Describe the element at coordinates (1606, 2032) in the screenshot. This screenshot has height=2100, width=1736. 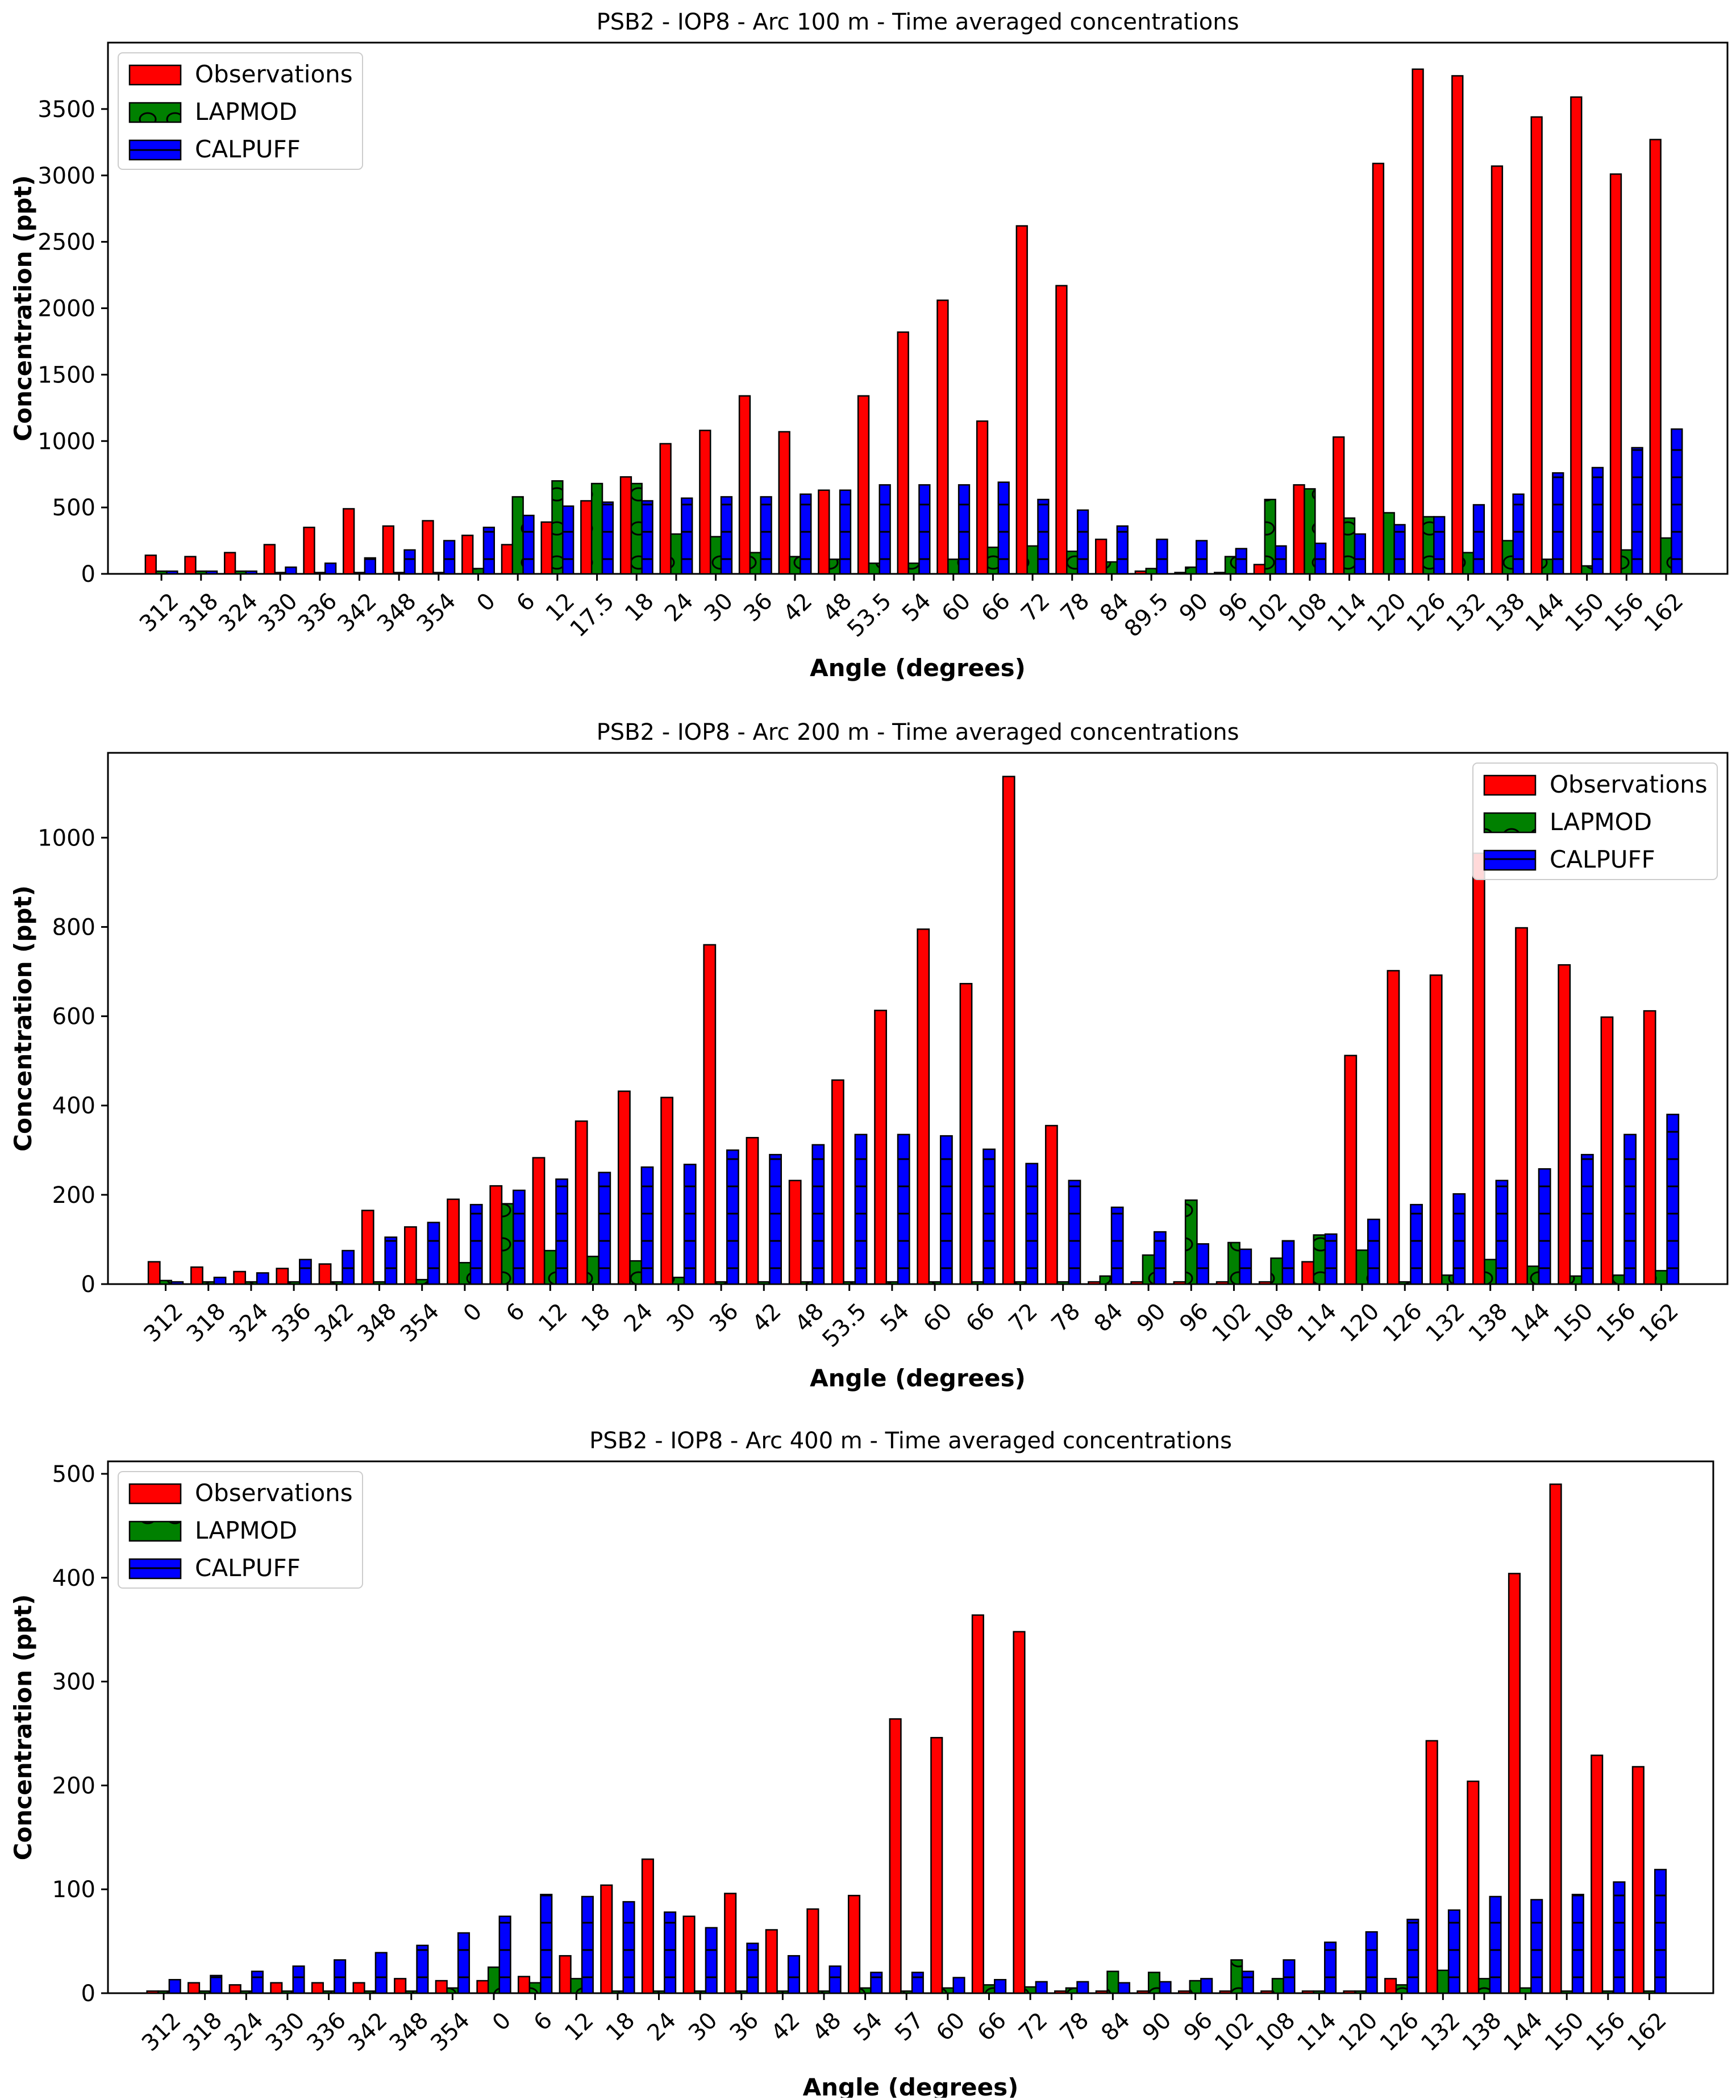
I see `x-tick-label: 156` at that location.